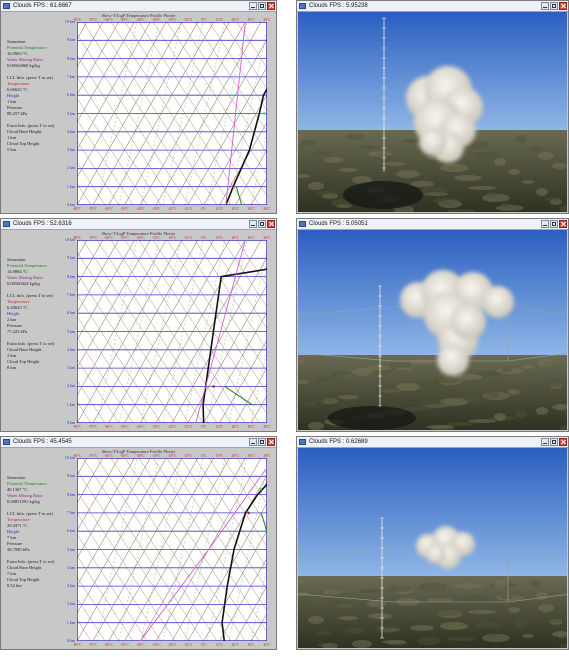 The height and width of the screenshot is (657, 569). What do you see at coordinates (432, 6) in the screenshot?
I see `title-bar: Clouds FPS : 5.95238` at bounding box center [432, 6].